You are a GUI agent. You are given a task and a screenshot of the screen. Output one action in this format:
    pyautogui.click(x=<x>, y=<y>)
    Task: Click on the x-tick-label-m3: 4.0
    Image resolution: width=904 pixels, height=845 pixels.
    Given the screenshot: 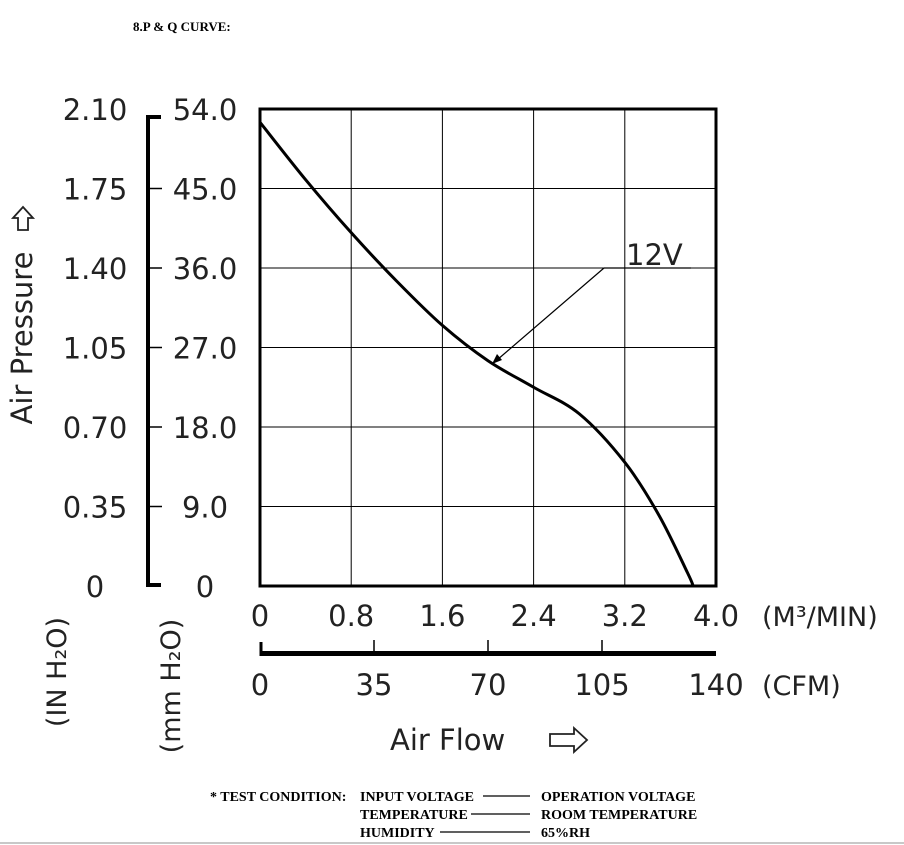 What is the action you would take?
    pyautogui.click(x=716, y=616)
    